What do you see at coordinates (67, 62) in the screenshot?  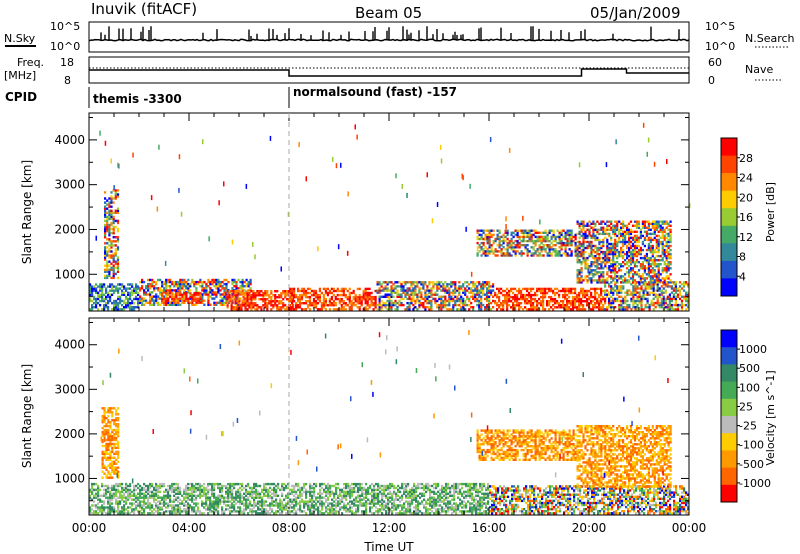 I see `freq-left-tick-top: 18` at bounding box center [67, 62].